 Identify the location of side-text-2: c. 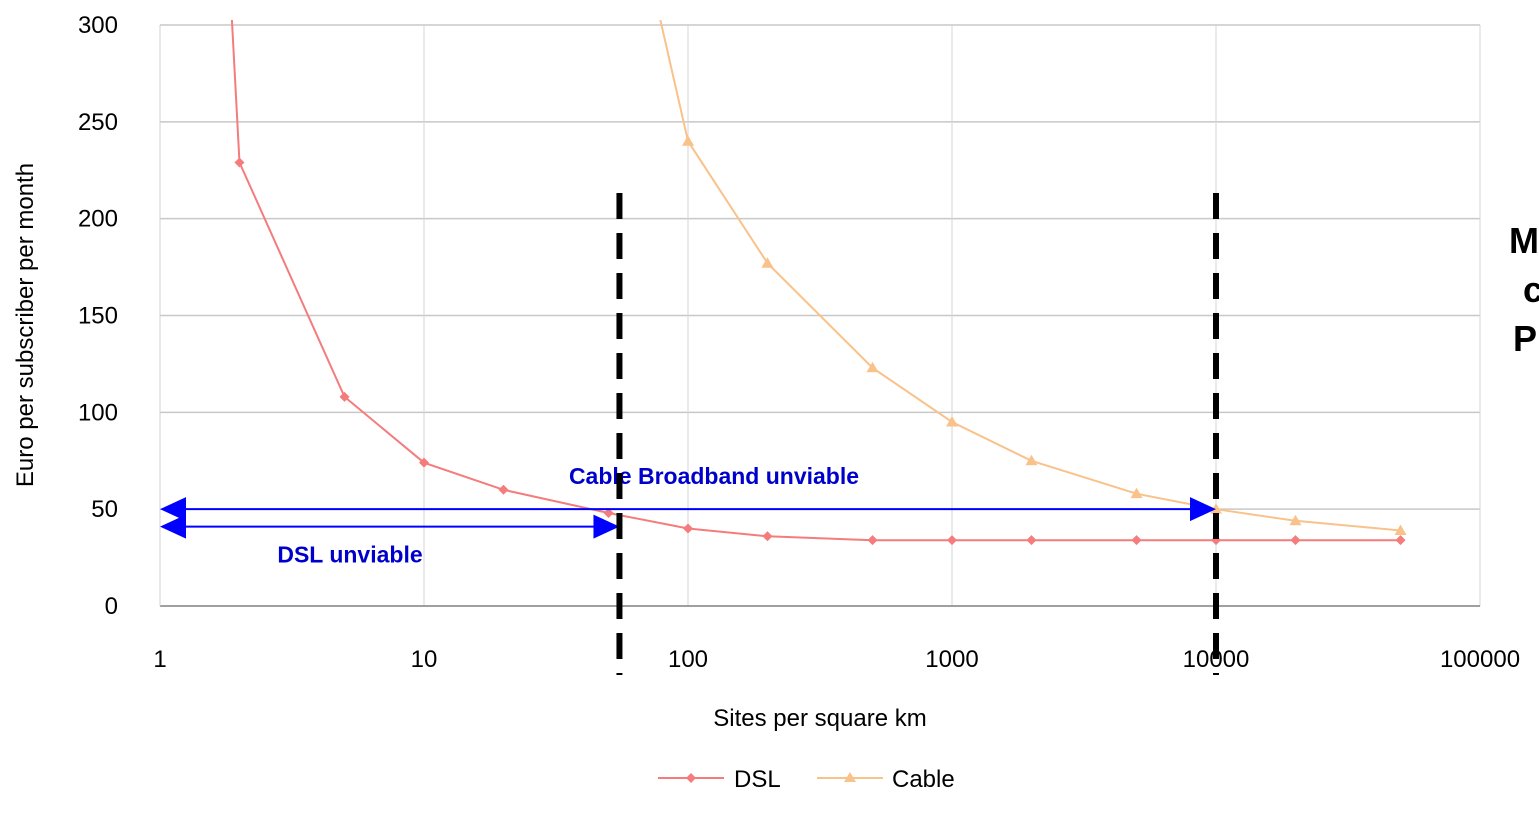
(1531, 289).